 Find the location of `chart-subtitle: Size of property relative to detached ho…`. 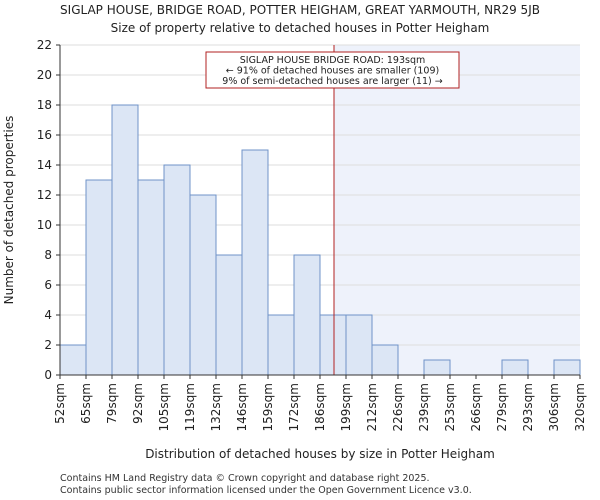

chart-subtitle: Size of property relative to detached ho… is located at coordinates (300, 28).